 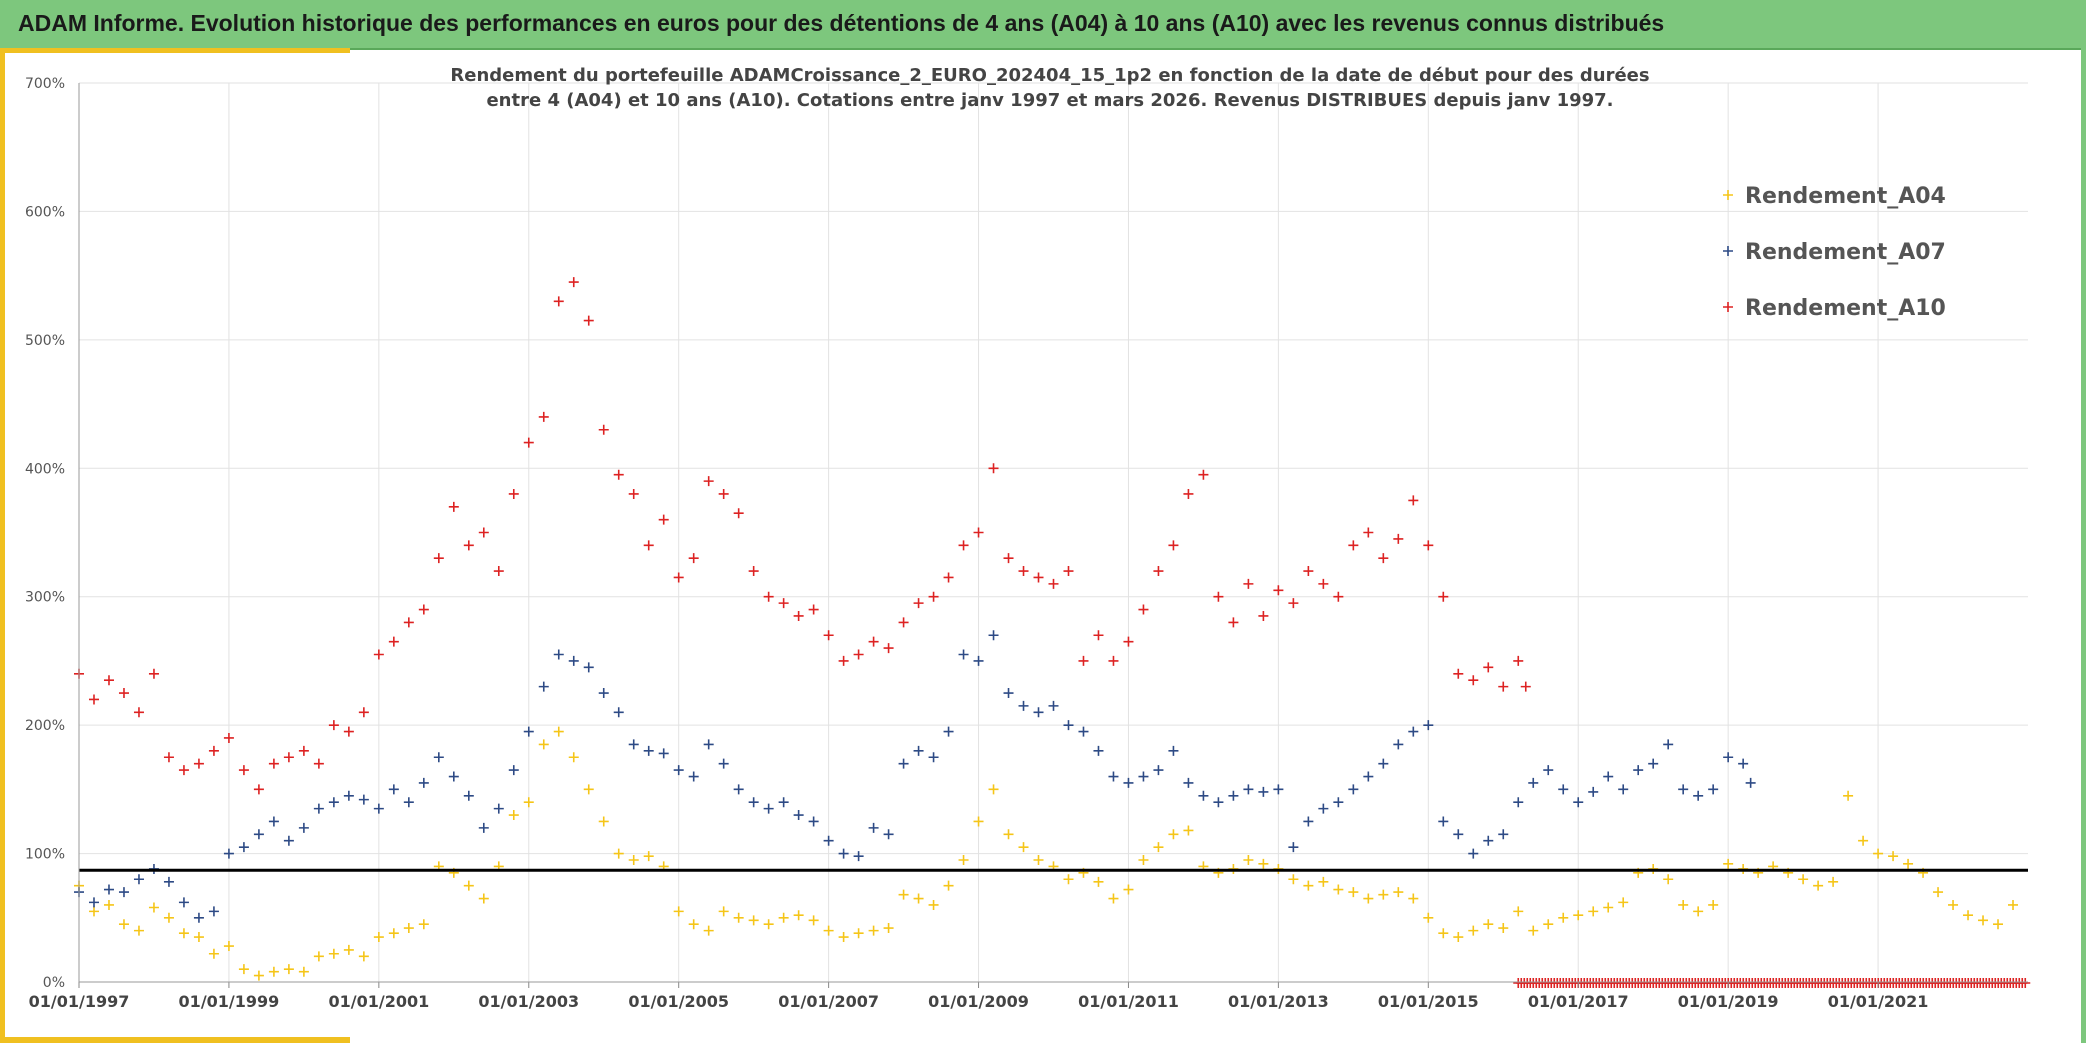 I want to click on legend-label: Rendement_A10, so click(x=1845, y=308).